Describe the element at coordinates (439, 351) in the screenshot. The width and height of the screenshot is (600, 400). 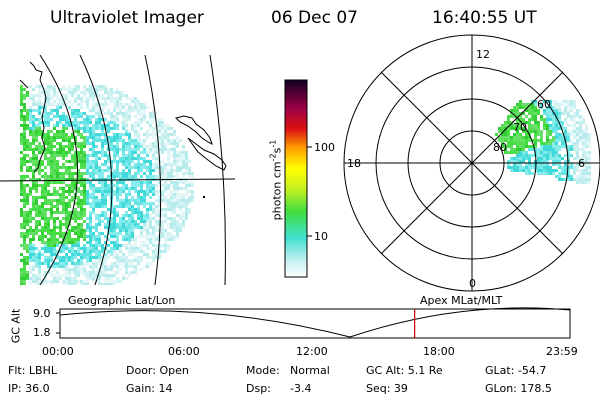
I see `timeline-xtick-1800: 18:00` at that location.